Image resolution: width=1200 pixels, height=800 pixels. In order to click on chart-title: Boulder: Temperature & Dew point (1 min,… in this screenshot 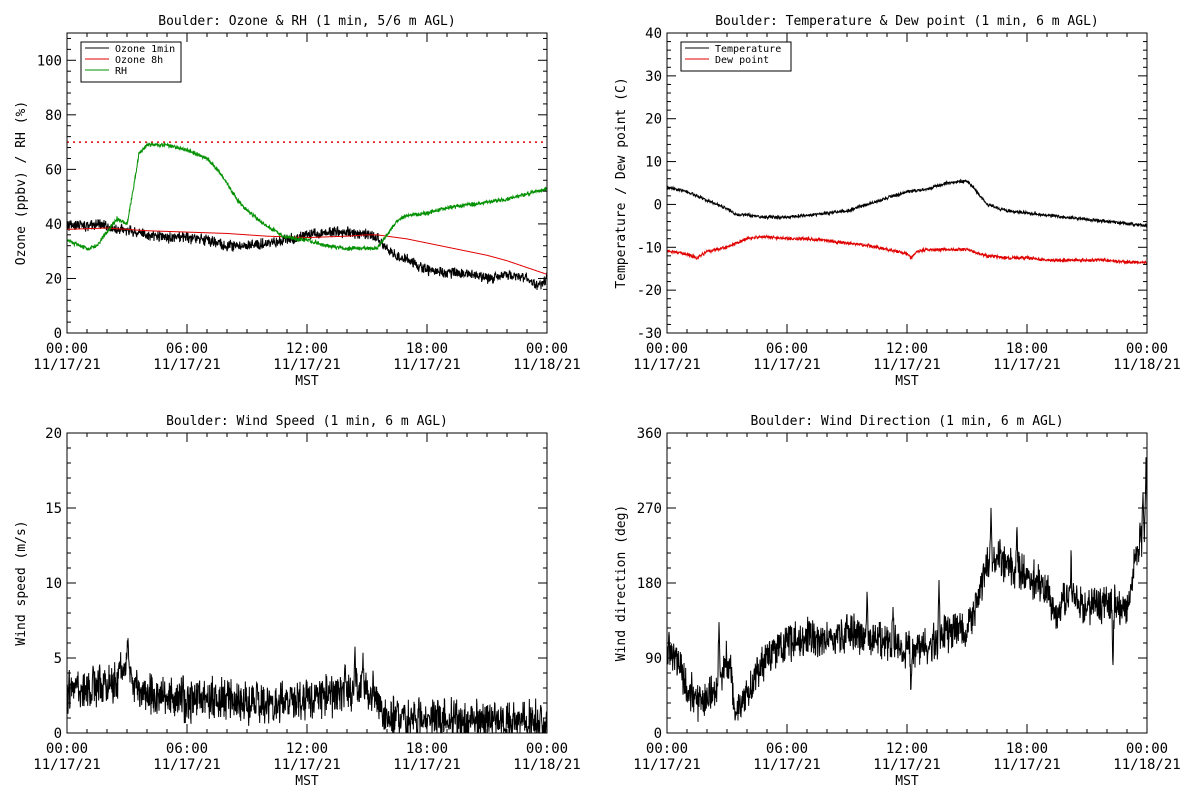, I will do `click(907, 21)`.